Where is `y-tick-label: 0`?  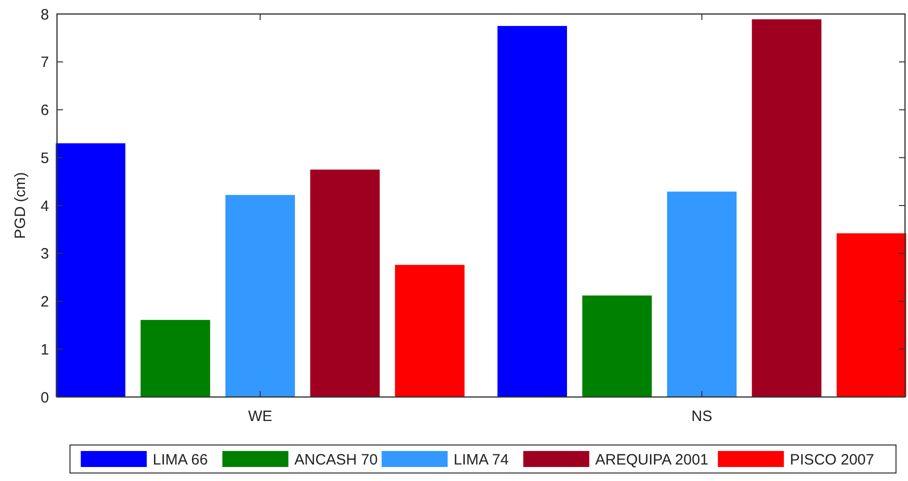 y-tick-label: 0 is located at coordinates (44, 397).